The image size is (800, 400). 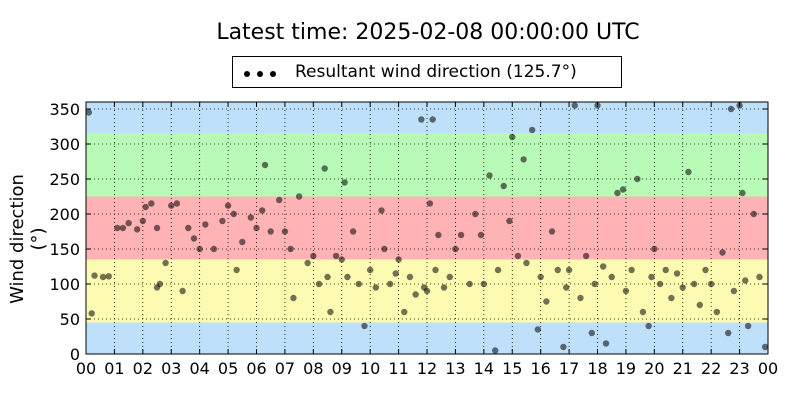 What do you see at coordinates (484, 368) in the screenshot?
I see `x-tick-label: 14` at bounding box center [484, 368].